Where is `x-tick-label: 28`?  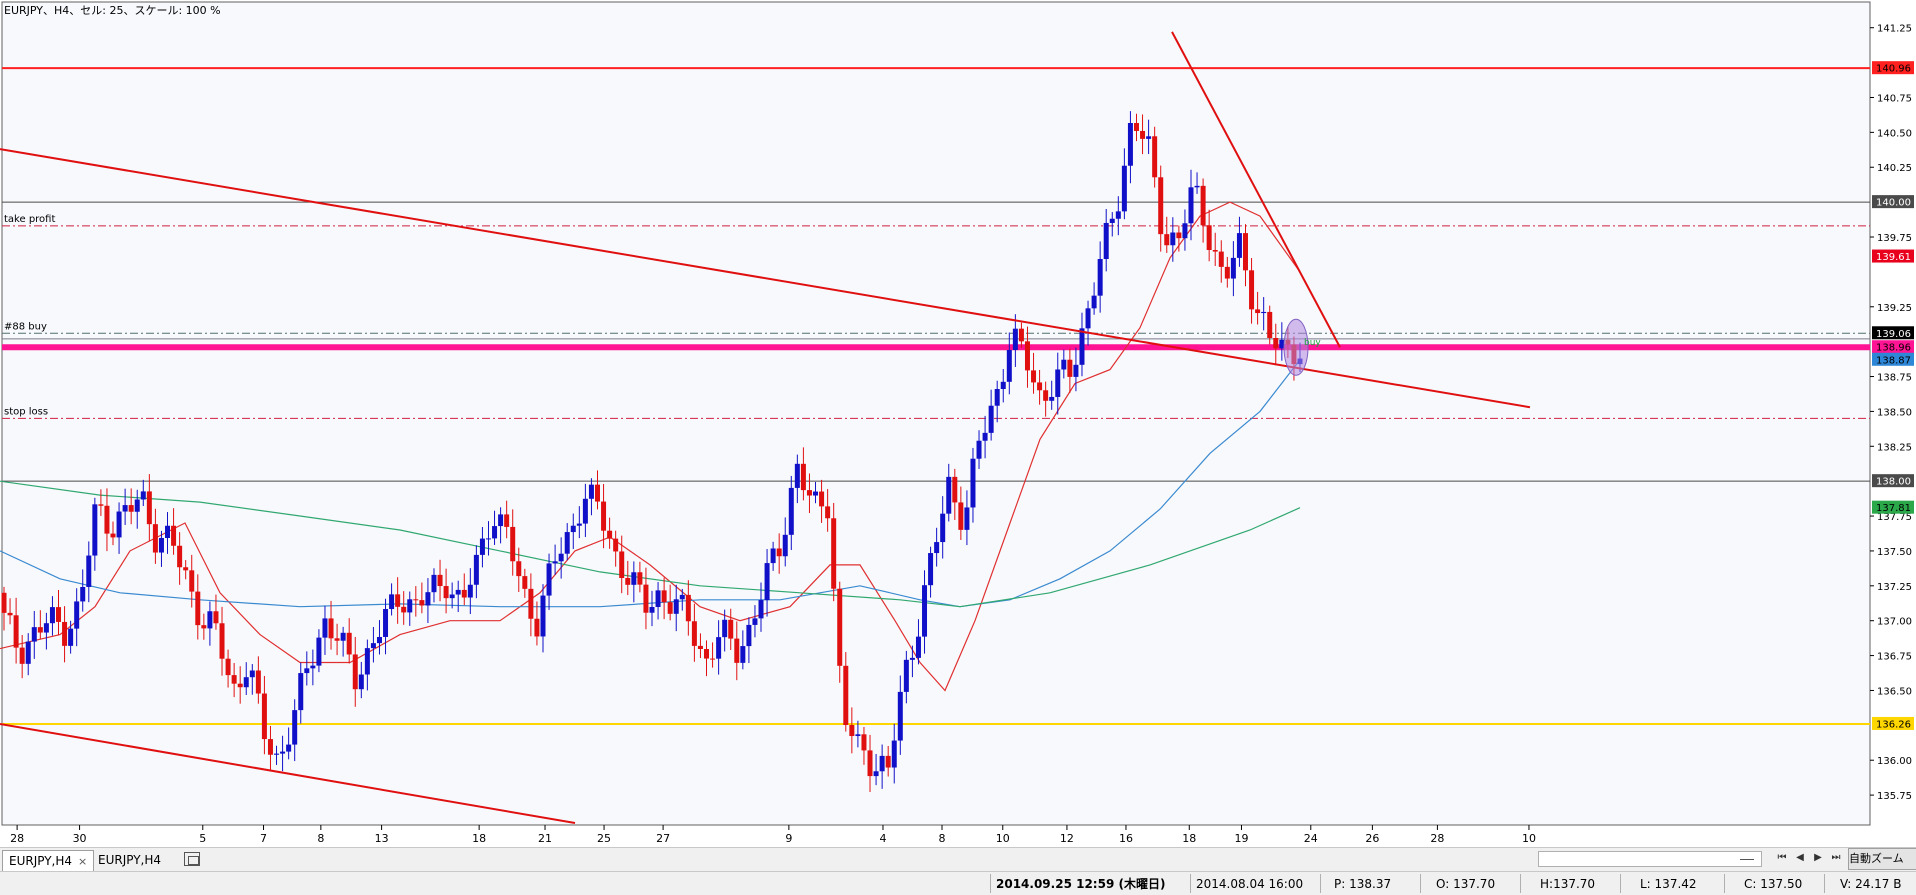 x-tick-label: 28 is located at coordinates (1437, 838).